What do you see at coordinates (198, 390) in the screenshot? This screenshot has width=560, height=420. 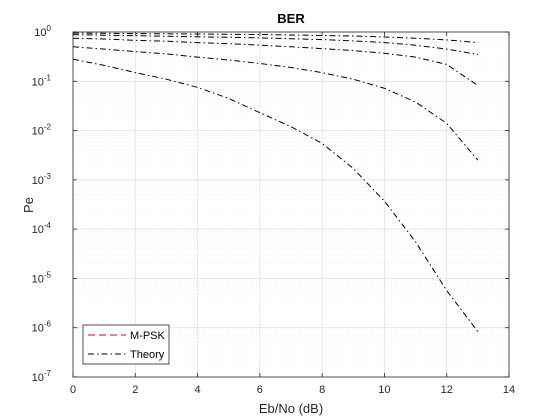 I see `x-tick-label: 4` at bounding box center [198, 390].